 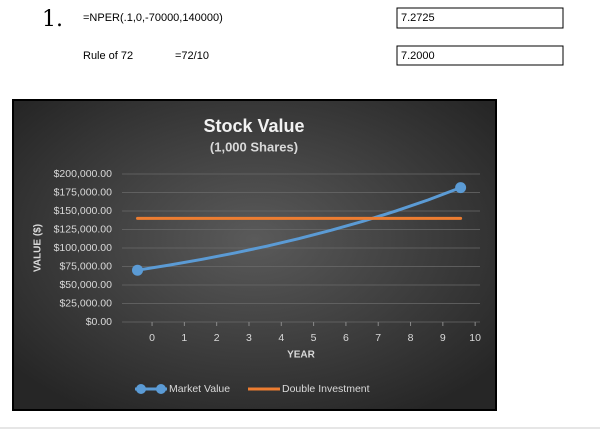 What do you see at coordinates (314, 338) in the screenshot?
I see `x-tick-label: 5` at bounding box center [314, 338].